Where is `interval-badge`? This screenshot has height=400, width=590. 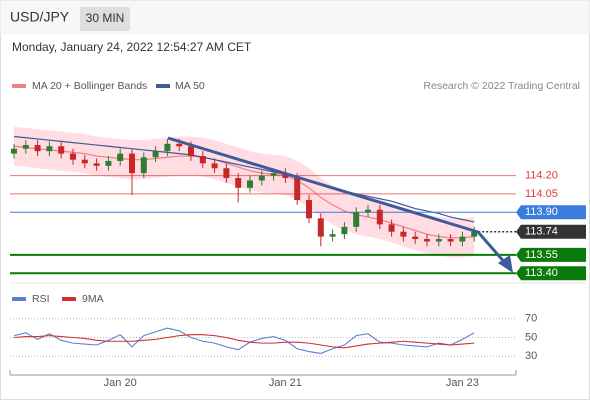
interval-badge is located at coordinates (105, 19).